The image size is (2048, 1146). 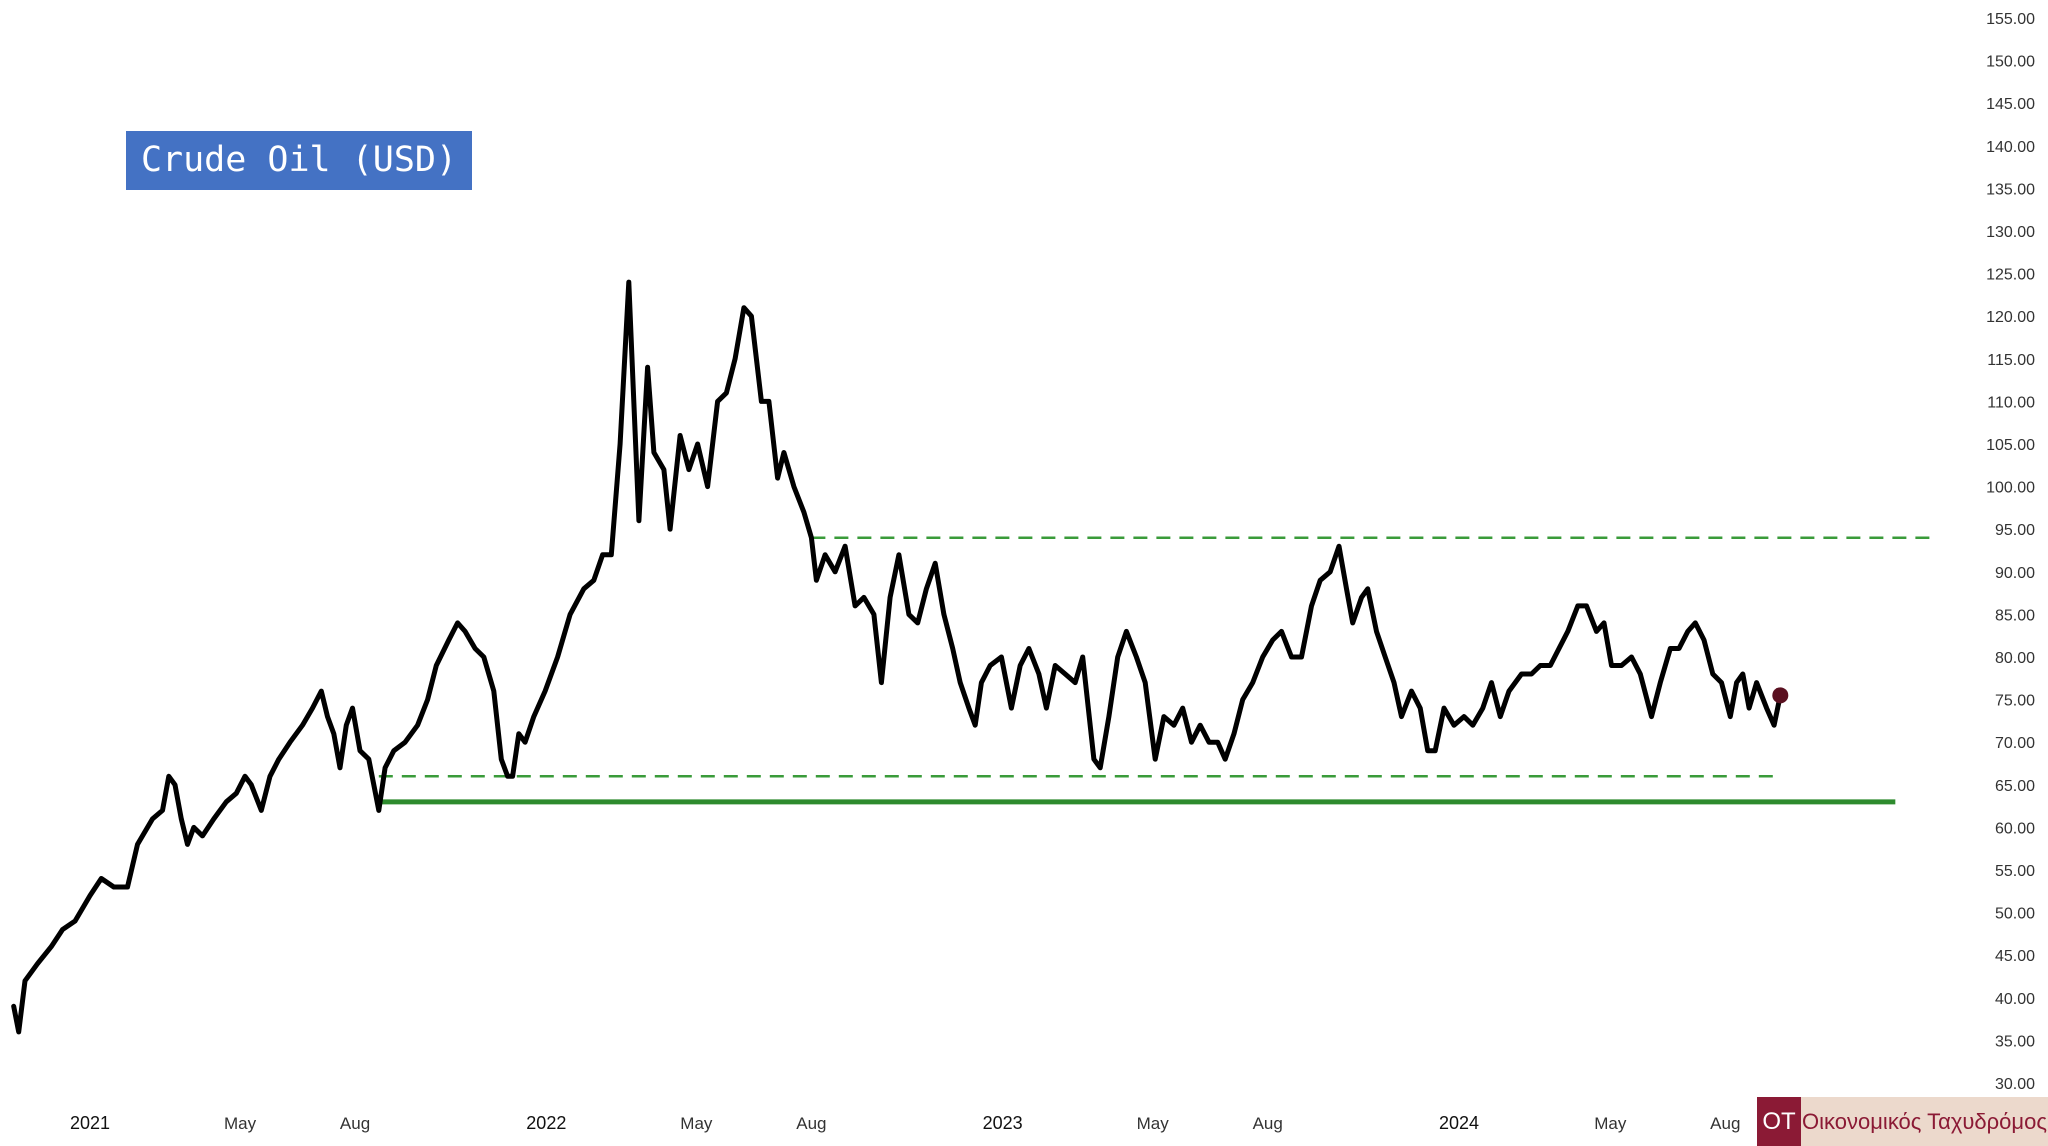 I want to click on y-tick-label: 105.00, so click(x=2010, y=445).